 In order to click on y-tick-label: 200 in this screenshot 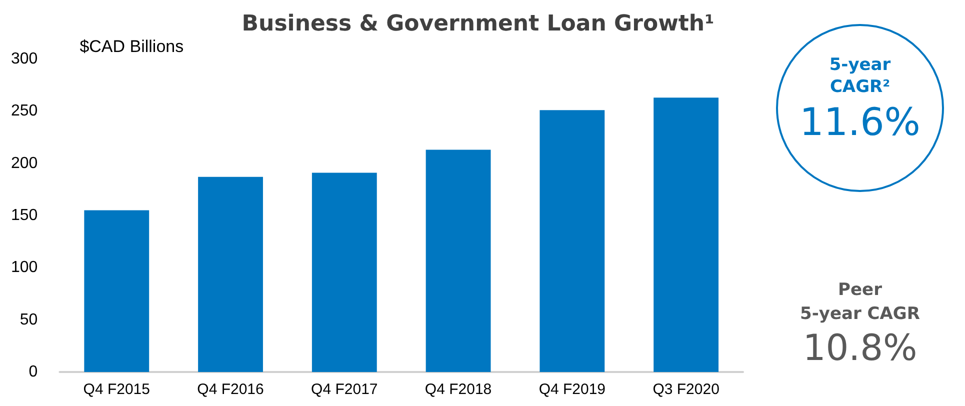, I will do `click(24, 163)`.